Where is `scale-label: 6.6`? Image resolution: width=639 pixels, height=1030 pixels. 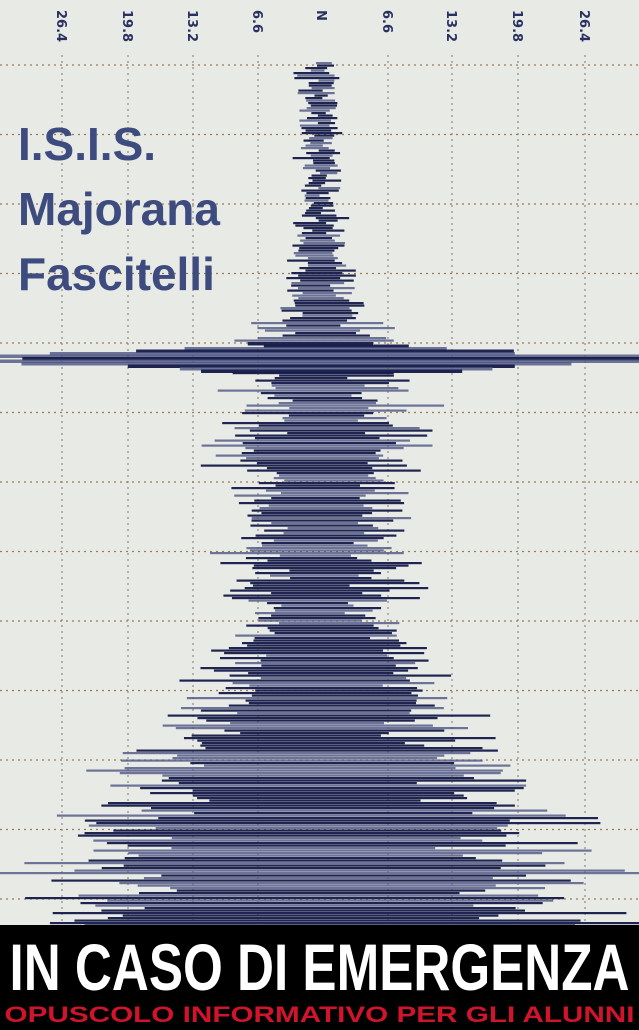 scale-label: 6.6 is located at coordinates (256, 21).